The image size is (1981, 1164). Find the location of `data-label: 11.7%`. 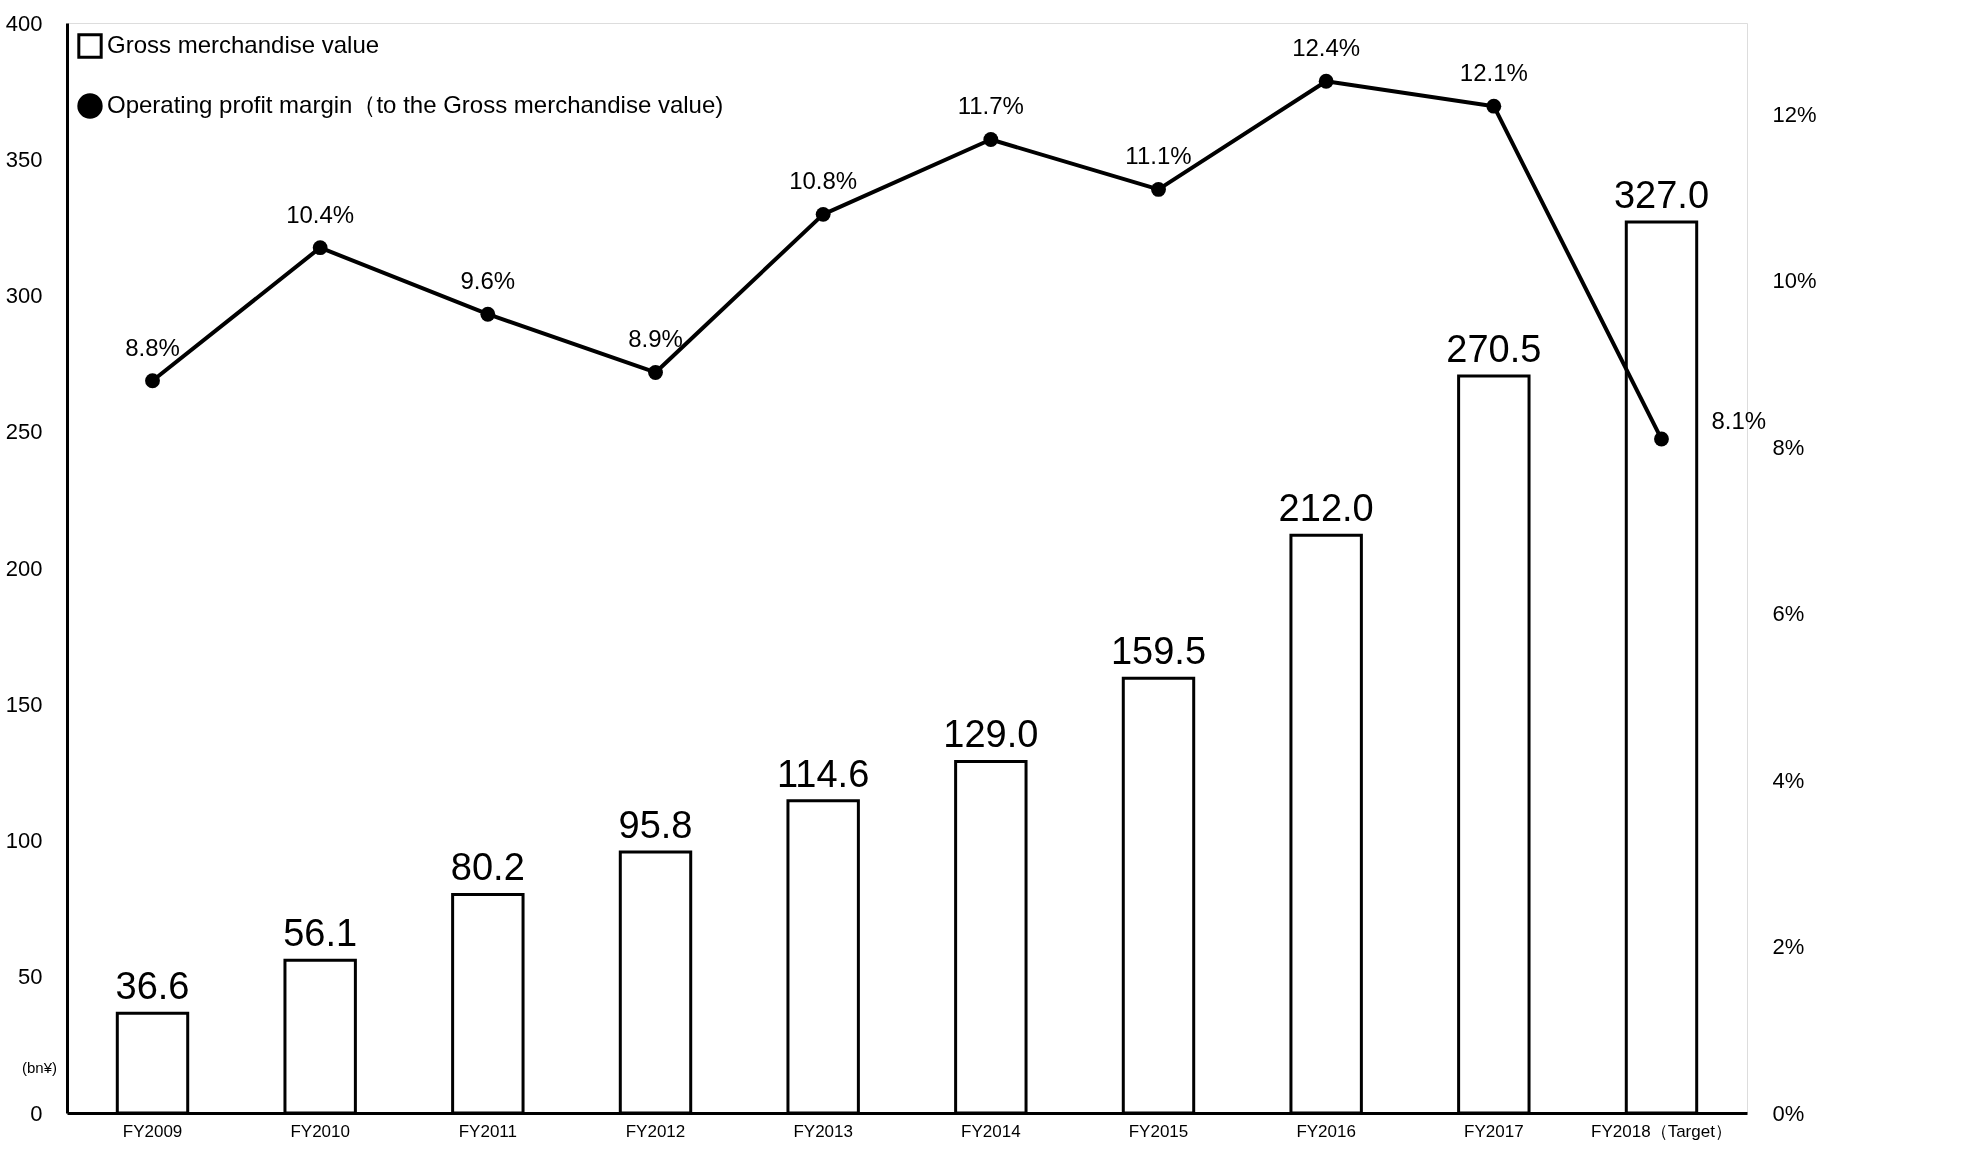

data-label: 11.7% is located at coordinates (990, 106).